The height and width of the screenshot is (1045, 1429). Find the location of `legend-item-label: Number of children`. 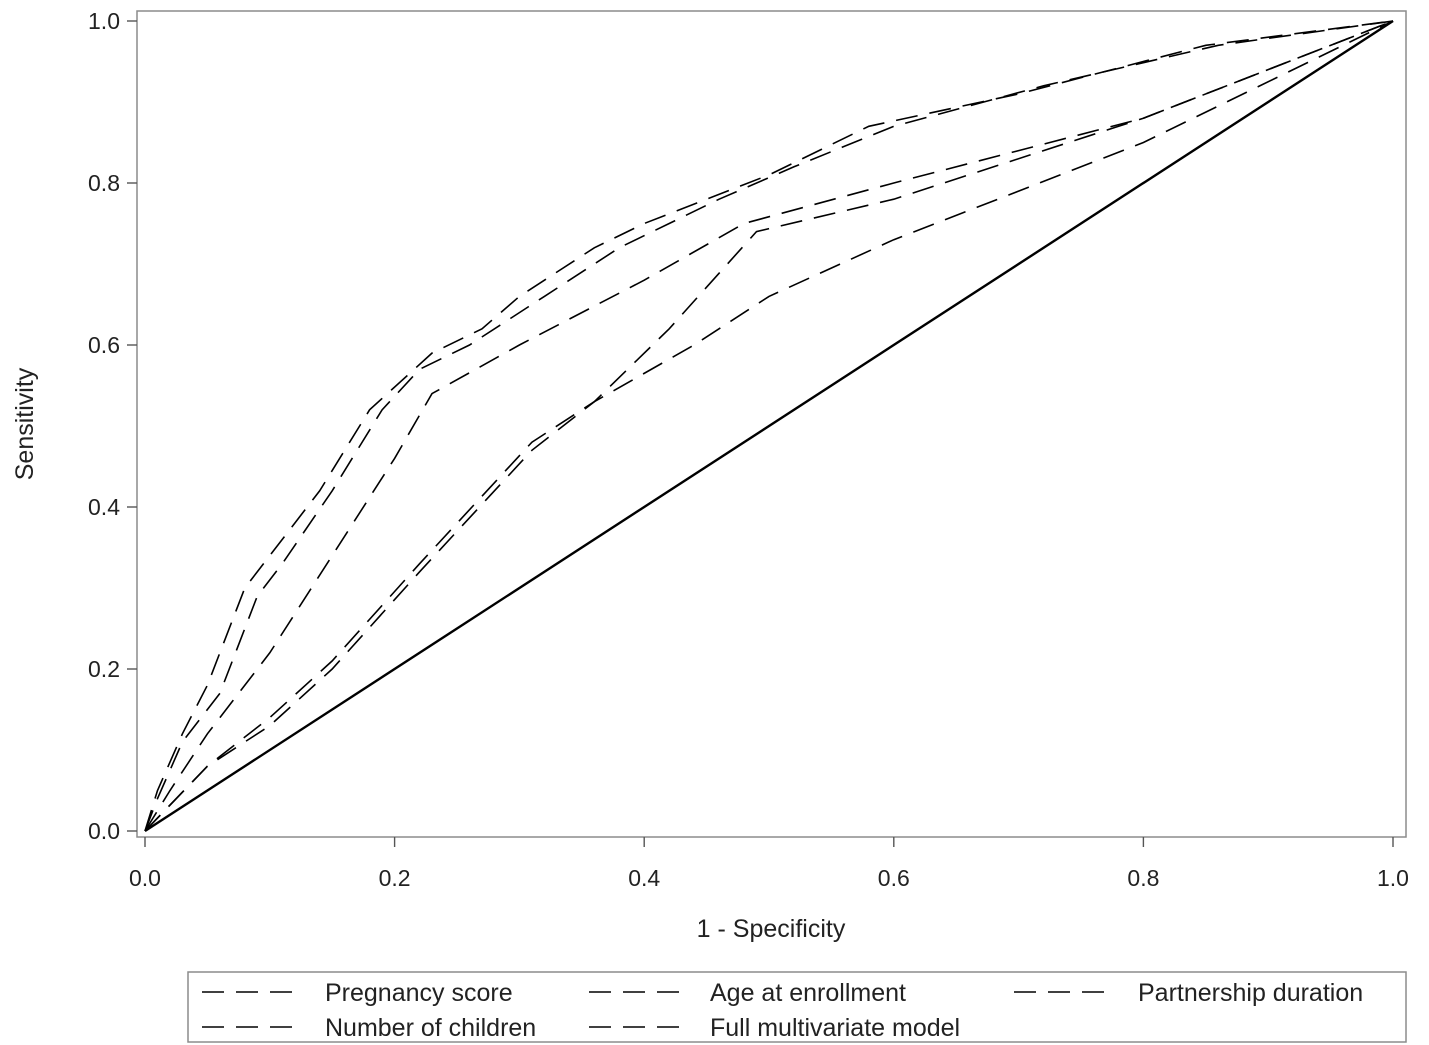

legend-item-label: Number of children is located at coordinates (430, 1028).